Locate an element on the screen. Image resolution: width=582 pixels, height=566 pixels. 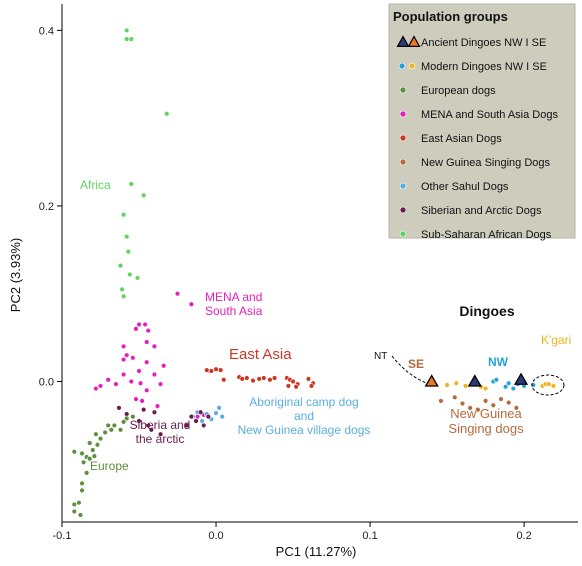
y-axis-title: PC2 (3.93%) is located at coordinates (15, 275).